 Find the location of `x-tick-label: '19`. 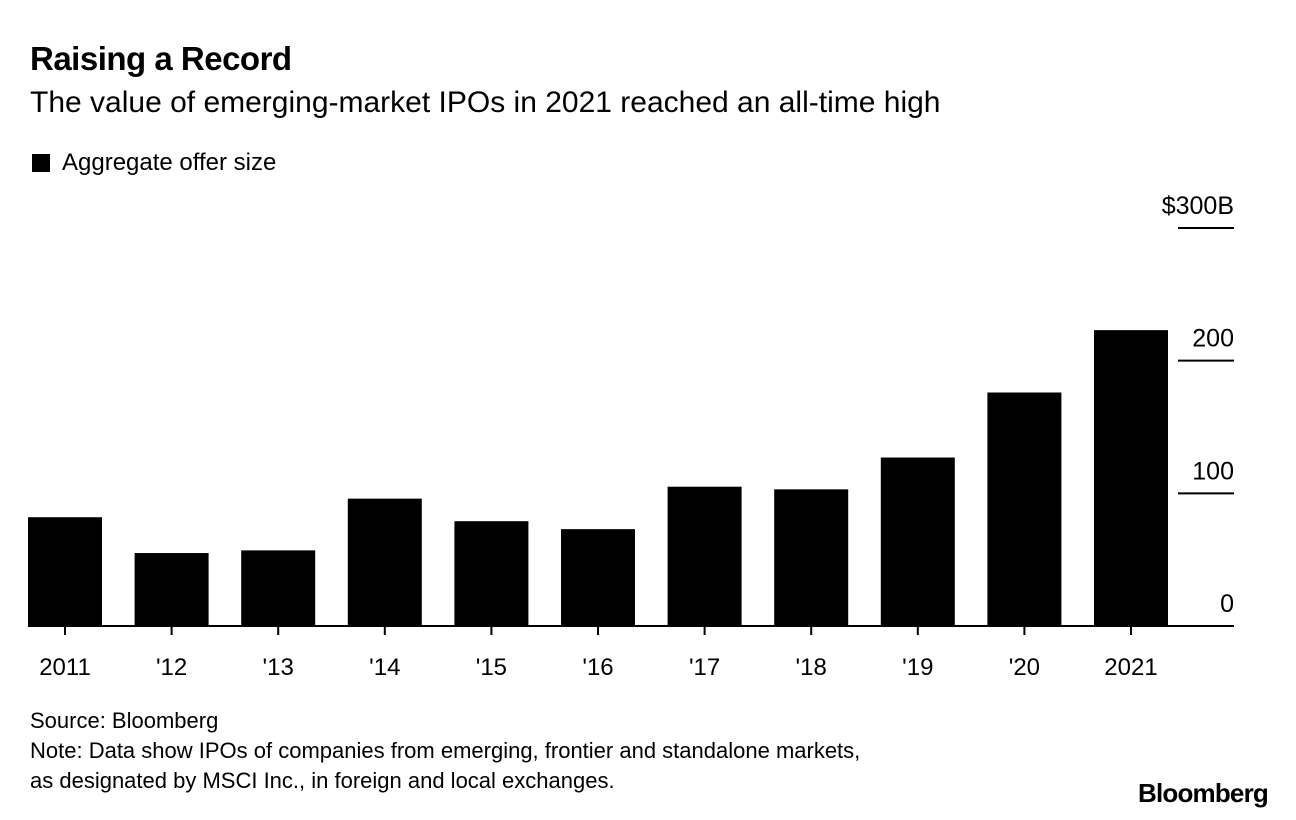

x-tick-label: '19 is located at coordinates (917, 667).